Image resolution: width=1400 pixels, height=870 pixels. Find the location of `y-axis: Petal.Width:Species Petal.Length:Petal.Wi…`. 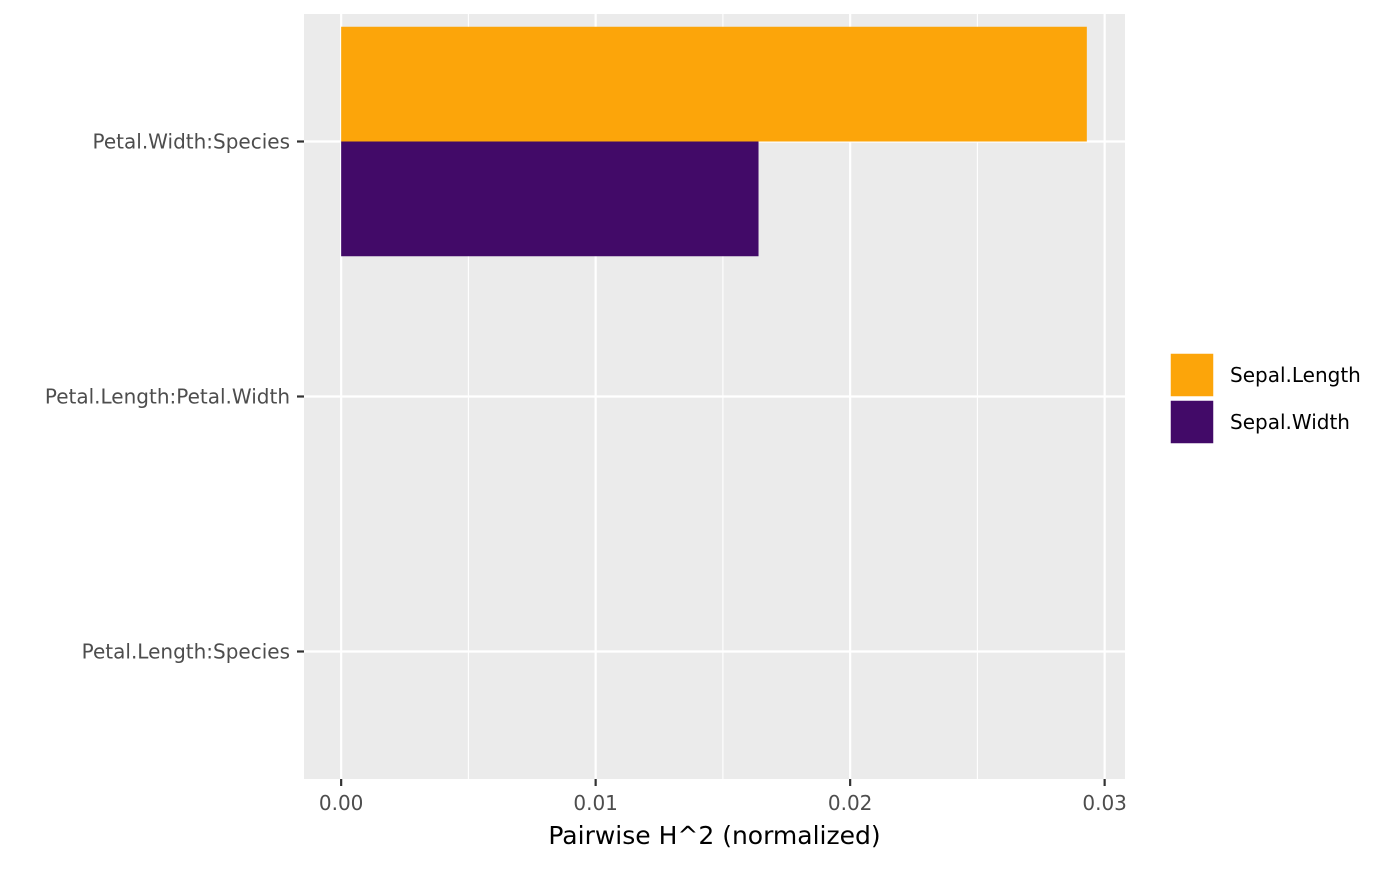

y-axis: Petal.Width:Species Petal.Length:Petal.Wi… is located at coordinates (174, 397).